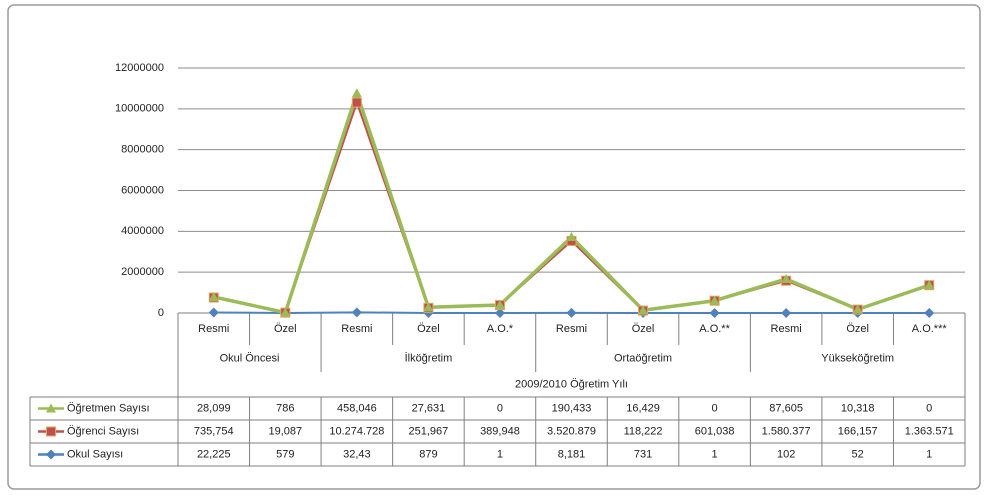 Image resolution: width=986 pixels, height=495 pixels. I want to click on table-cell: 601,038, so click(715, 431).